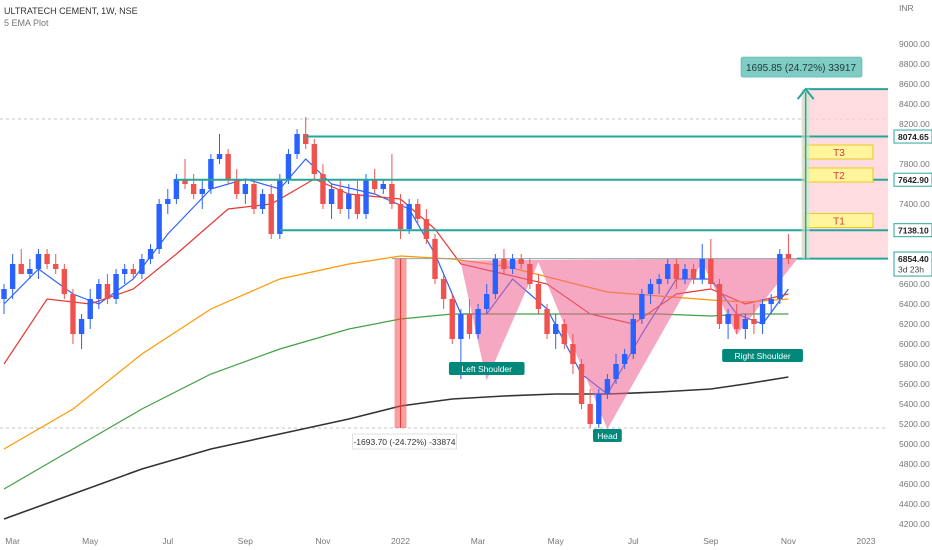 This screenshot has height=550, width=932. Describe the element at coordinates (914, 284) in the screenshot. I see `y-tick-label: 6600.00` at that location.